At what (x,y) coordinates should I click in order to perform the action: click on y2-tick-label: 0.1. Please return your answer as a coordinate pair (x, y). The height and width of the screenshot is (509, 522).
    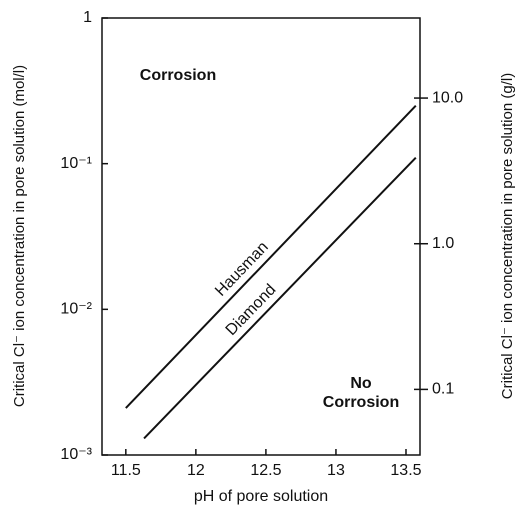
    Looking at the image, I should click on (443, 389).